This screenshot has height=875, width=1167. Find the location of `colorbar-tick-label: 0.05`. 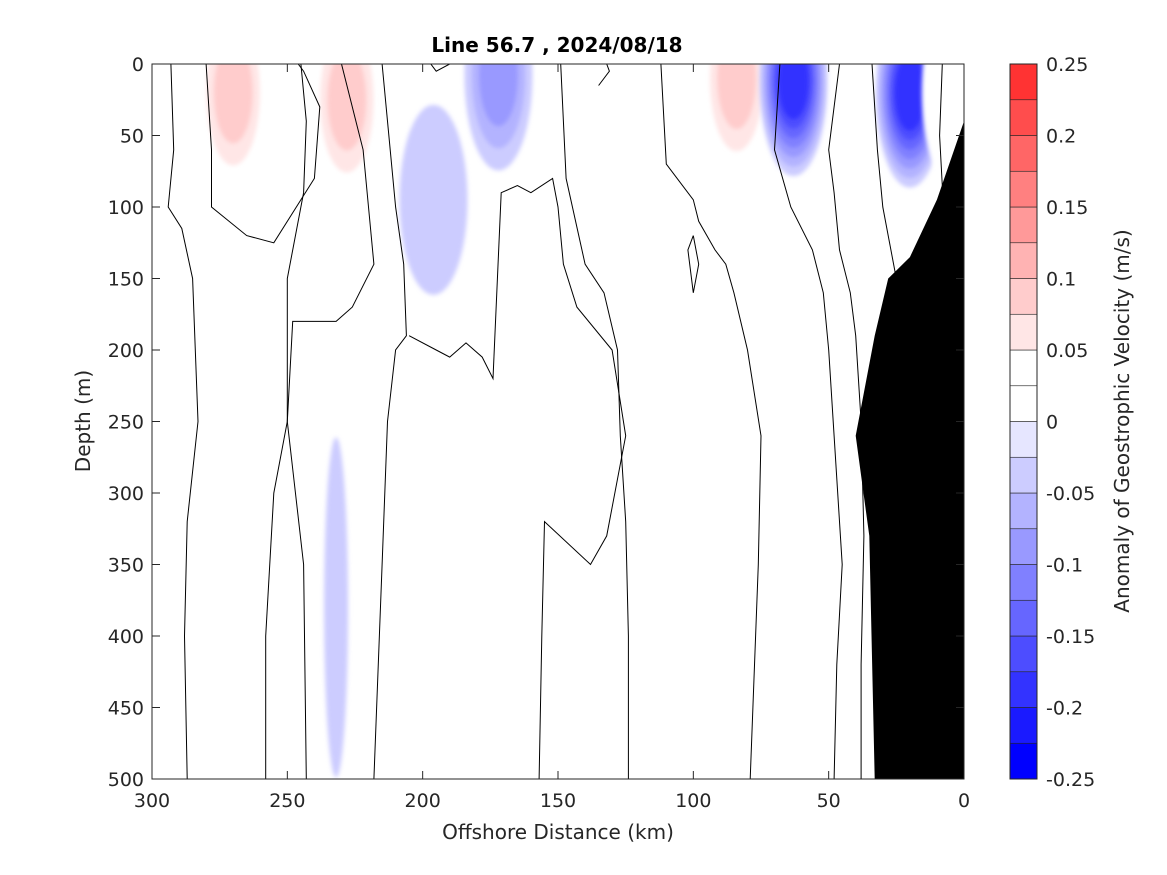

colorbar-tick-label: 0.05 is located at coordinates (1067, 351).